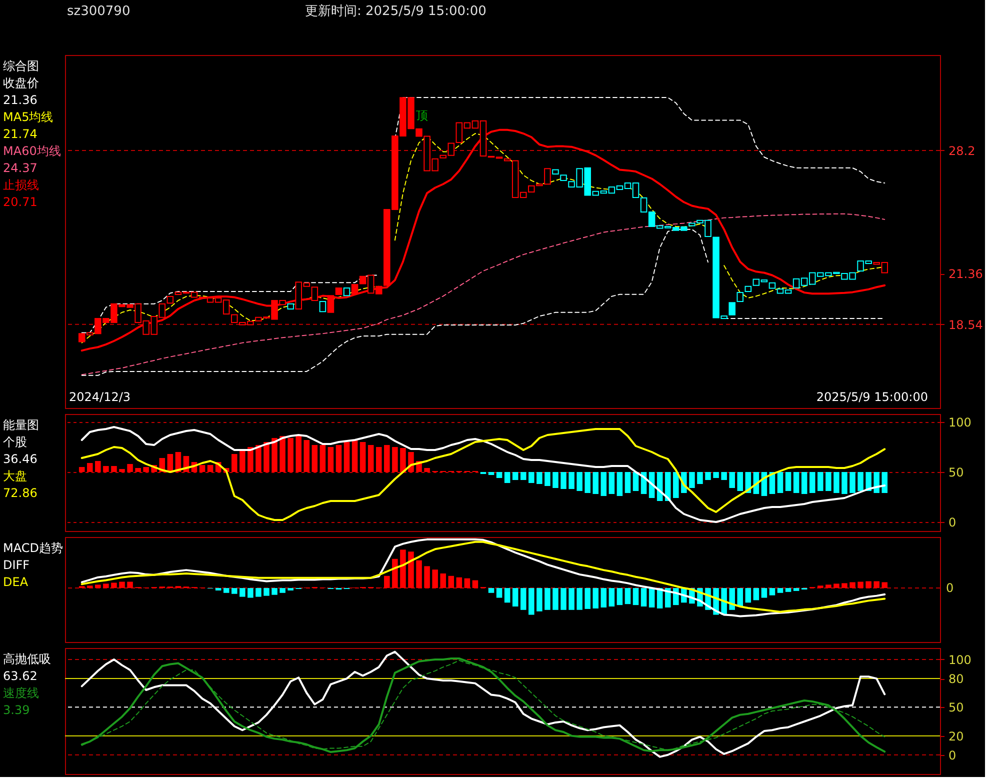  What do you see at coordinates (872, 397) in the screenshot?
I see `annotation: 2025/5/9 15:00:00` at bounding box center [872, 397].